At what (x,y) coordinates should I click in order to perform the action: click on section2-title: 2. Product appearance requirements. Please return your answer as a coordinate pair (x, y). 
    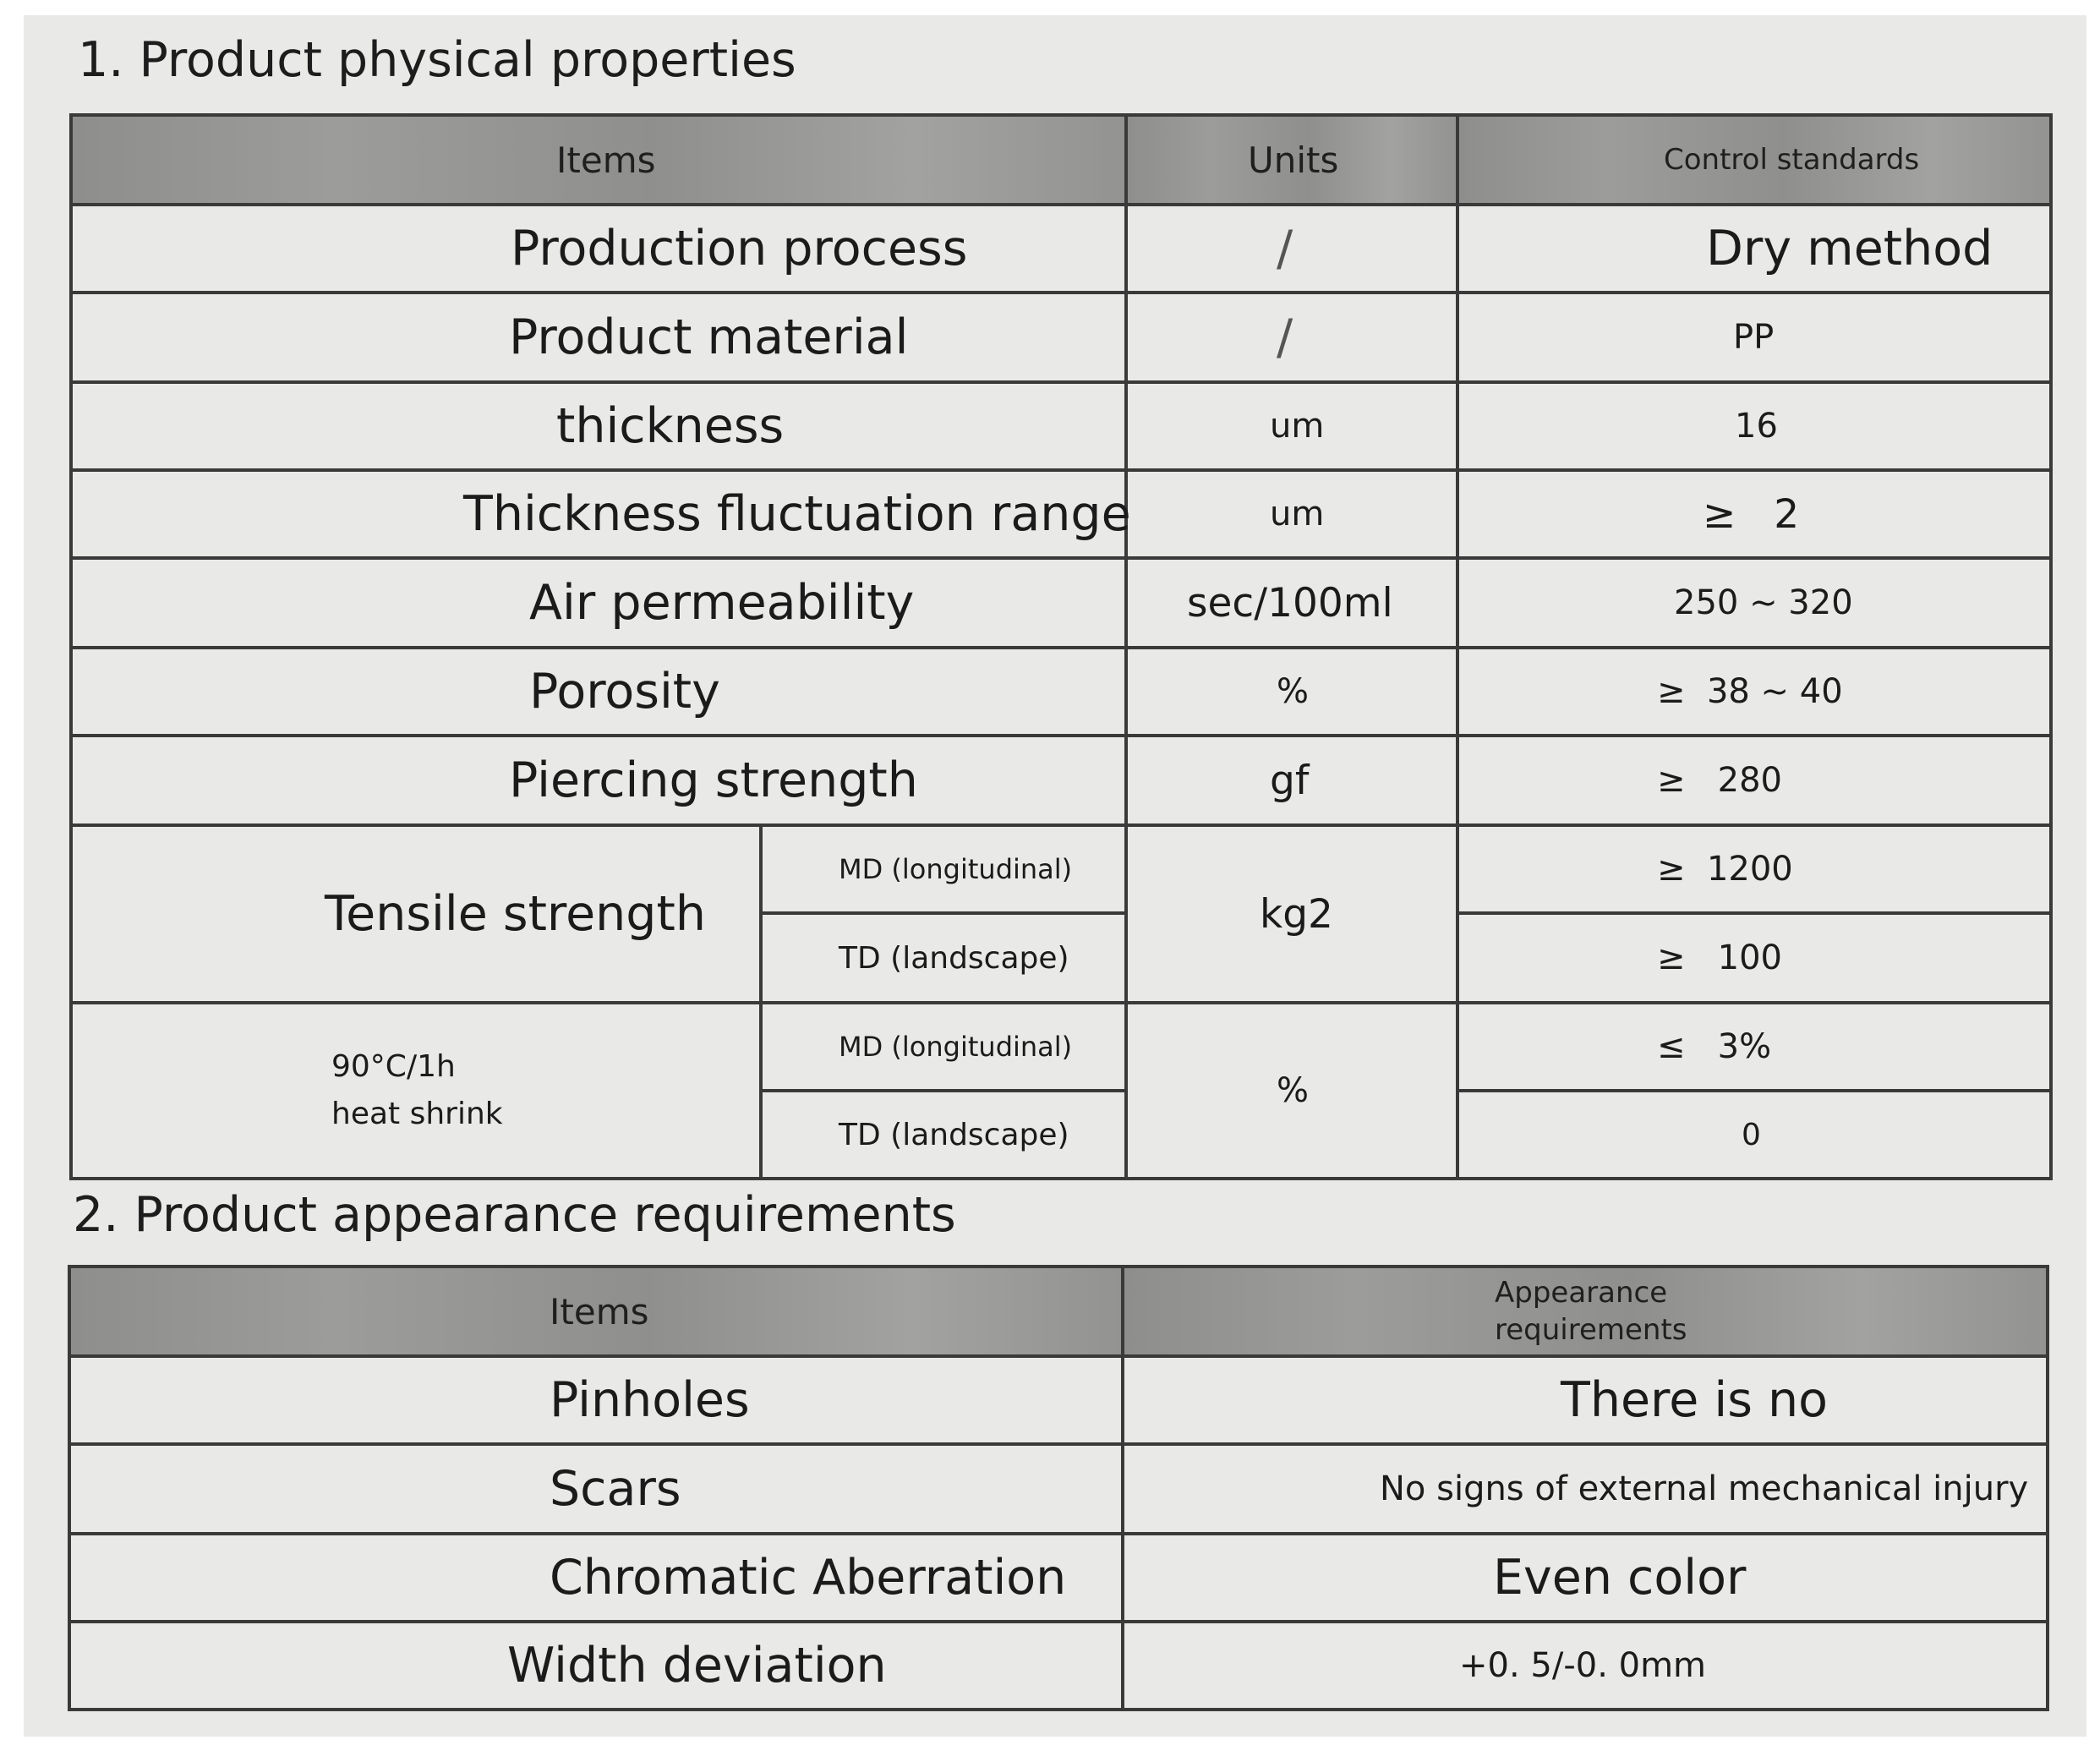
    Looking at the image, I should click on (514, 1215).